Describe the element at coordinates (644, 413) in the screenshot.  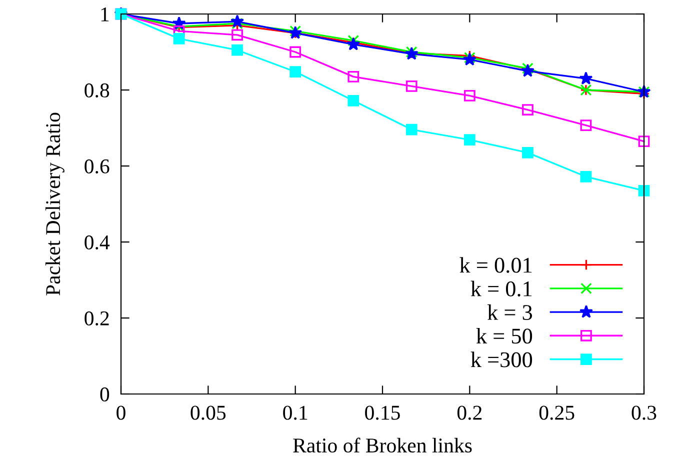
I see `x-tick-label: 0.3` at that location.